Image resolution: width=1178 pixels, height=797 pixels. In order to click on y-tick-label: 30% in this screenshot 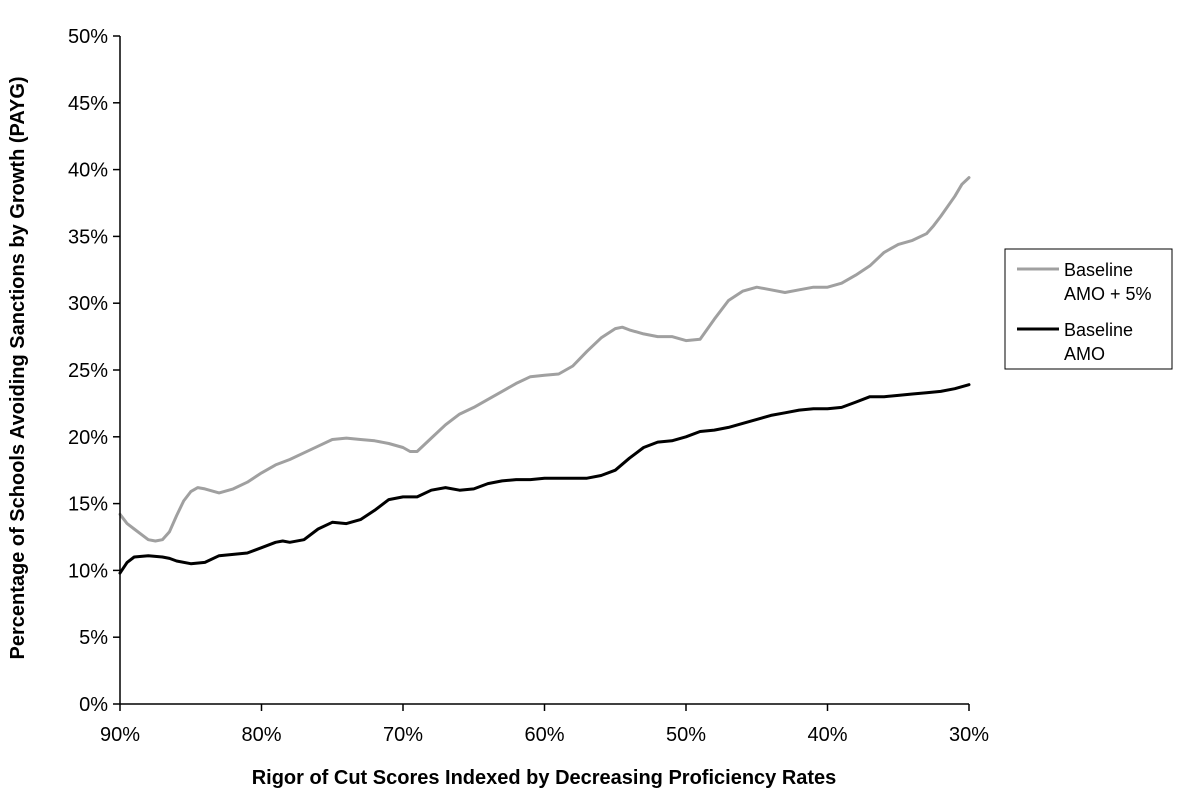, I will do `click(88, 304)`.